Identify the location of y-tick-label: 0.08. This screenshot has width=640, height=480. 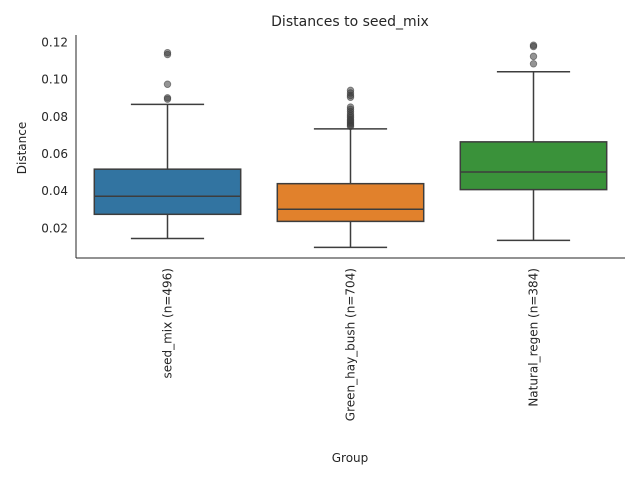
(54, 117).